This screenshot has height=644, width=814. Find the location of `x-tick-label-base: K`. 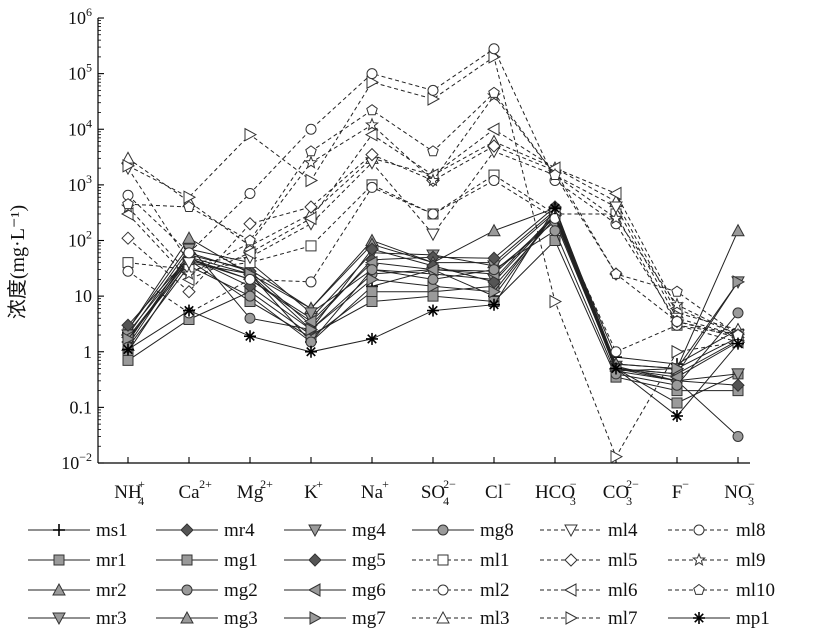

x-tick-label-base: K is located at coordinates (311, 492).